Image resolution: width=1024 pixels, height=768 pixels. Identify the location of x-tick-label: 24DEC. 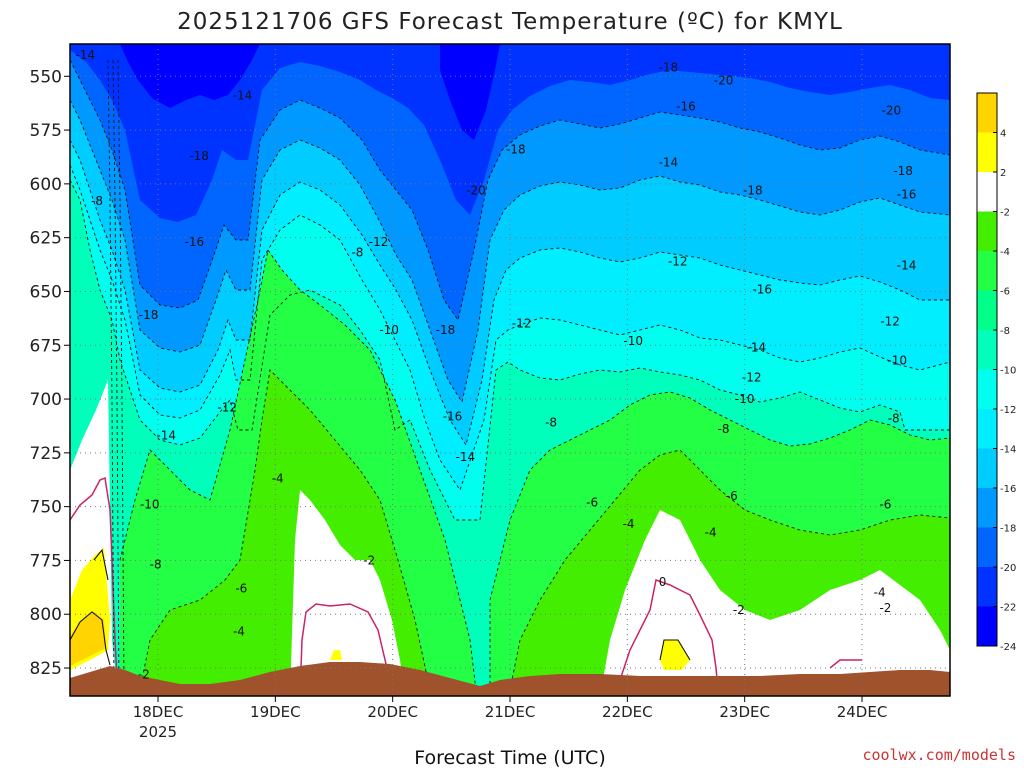
(862, 712).